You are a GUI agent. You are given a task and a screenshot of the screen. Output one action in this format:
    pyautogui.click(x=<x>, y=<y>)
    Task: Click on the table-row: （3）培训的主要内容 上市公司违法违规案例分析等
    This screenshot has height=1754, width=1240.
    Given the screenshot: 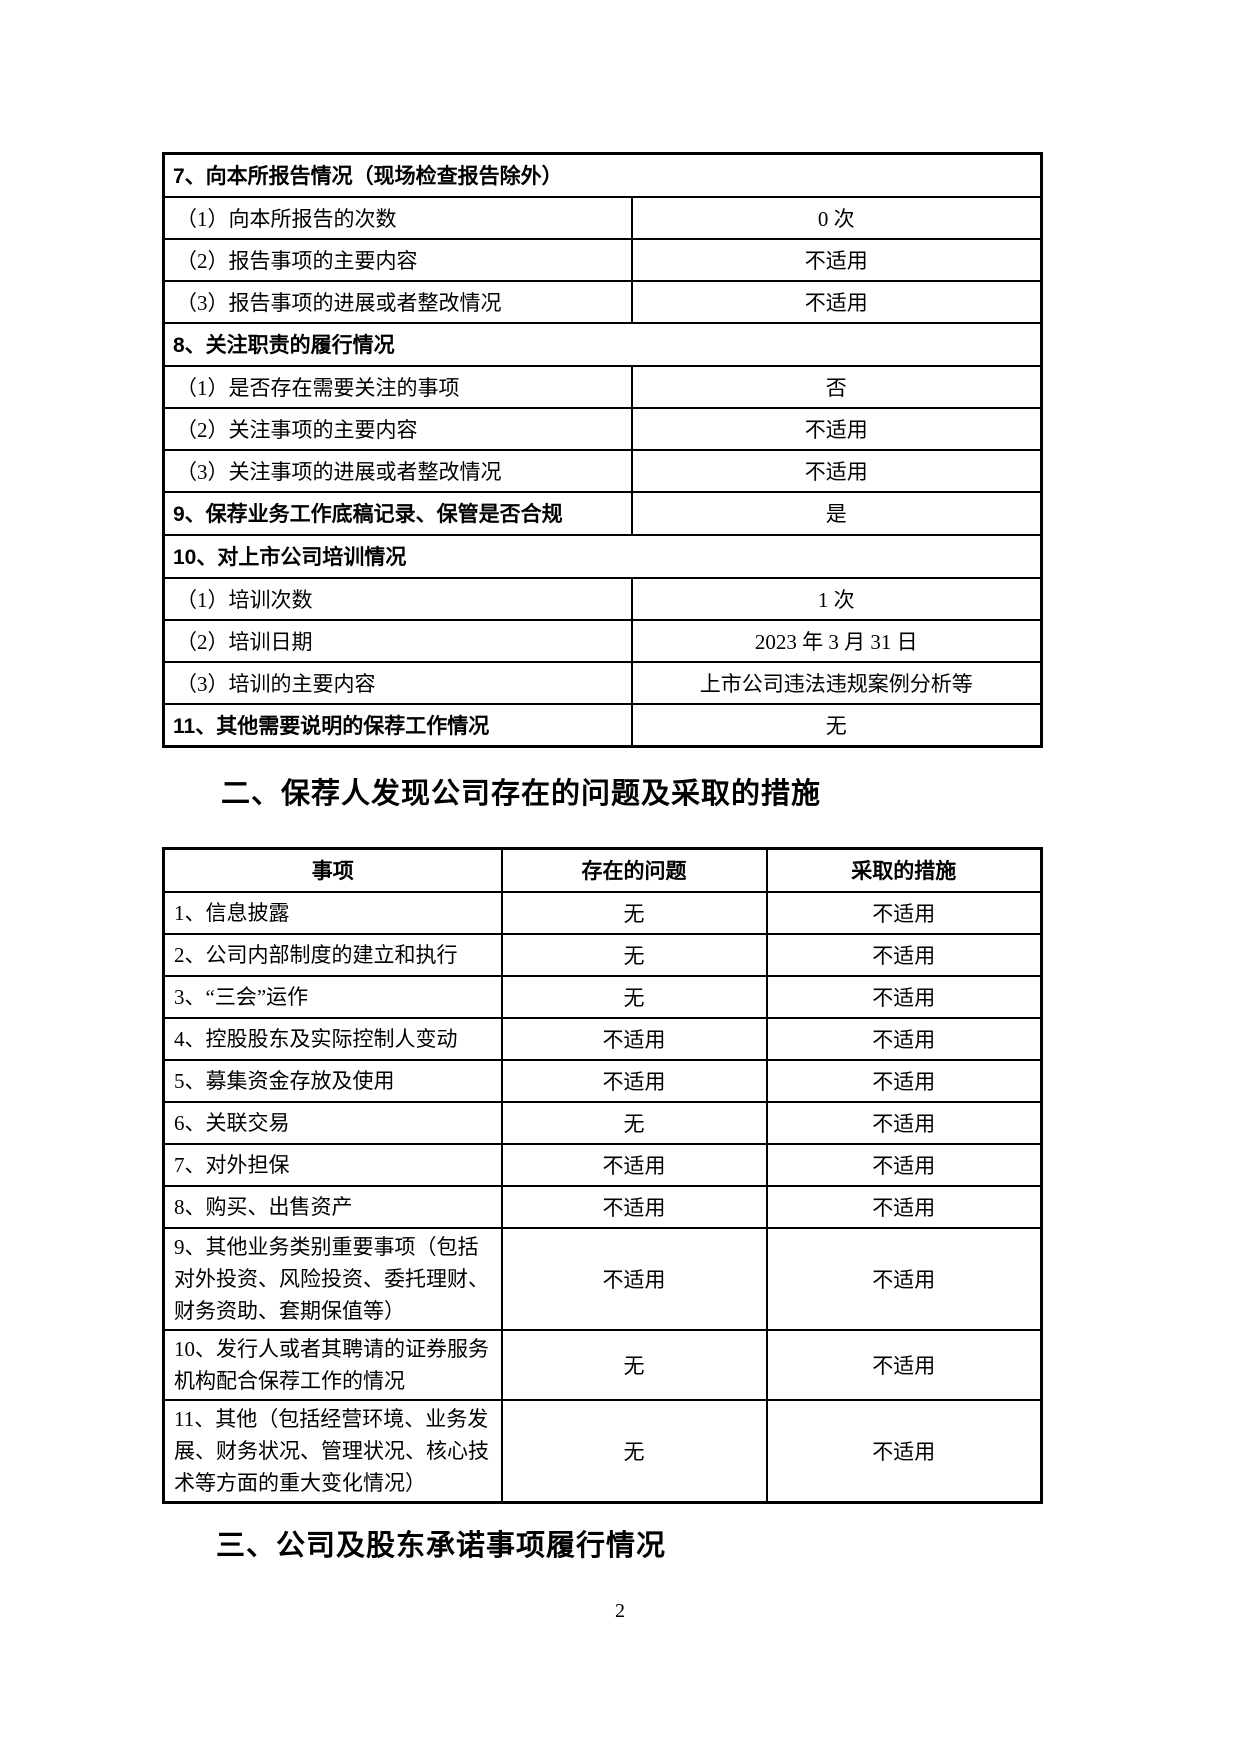 What is the action you would take?
    pyautogui.click(x=602, y=682)
    